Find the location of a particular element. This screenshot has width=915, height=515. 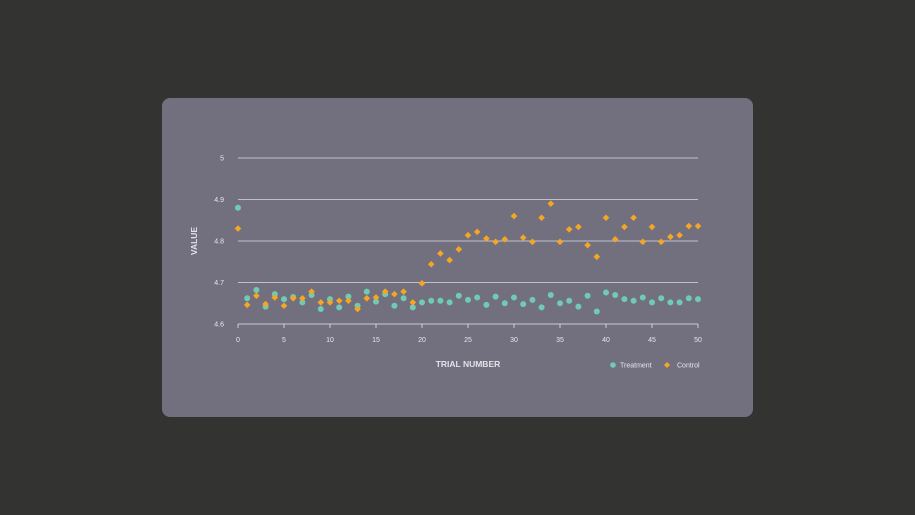

y-tick-labels: 4.6 4.7 4.8 4.9 5 is located at coordinates (219, 242).